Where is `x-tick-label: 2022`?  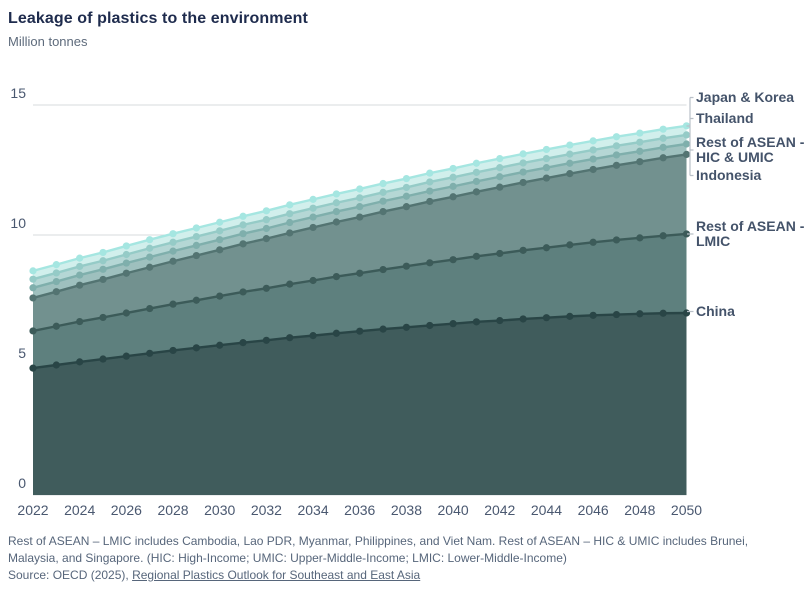 x-tick-label: 2022 is located at coordinates (32, 510).